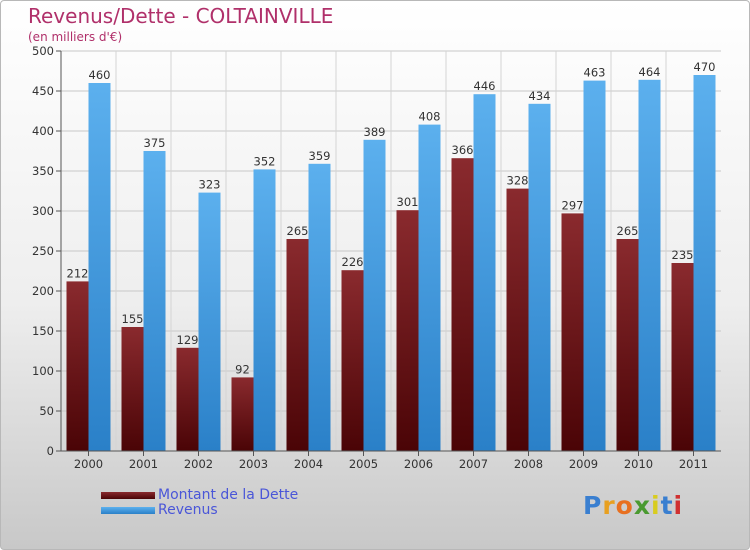 The height and width of the screenshot is (550, 750). Describe the element at coordinates (363, 464) in the screenshot. I see `x-tick-label: 2005` at that location.